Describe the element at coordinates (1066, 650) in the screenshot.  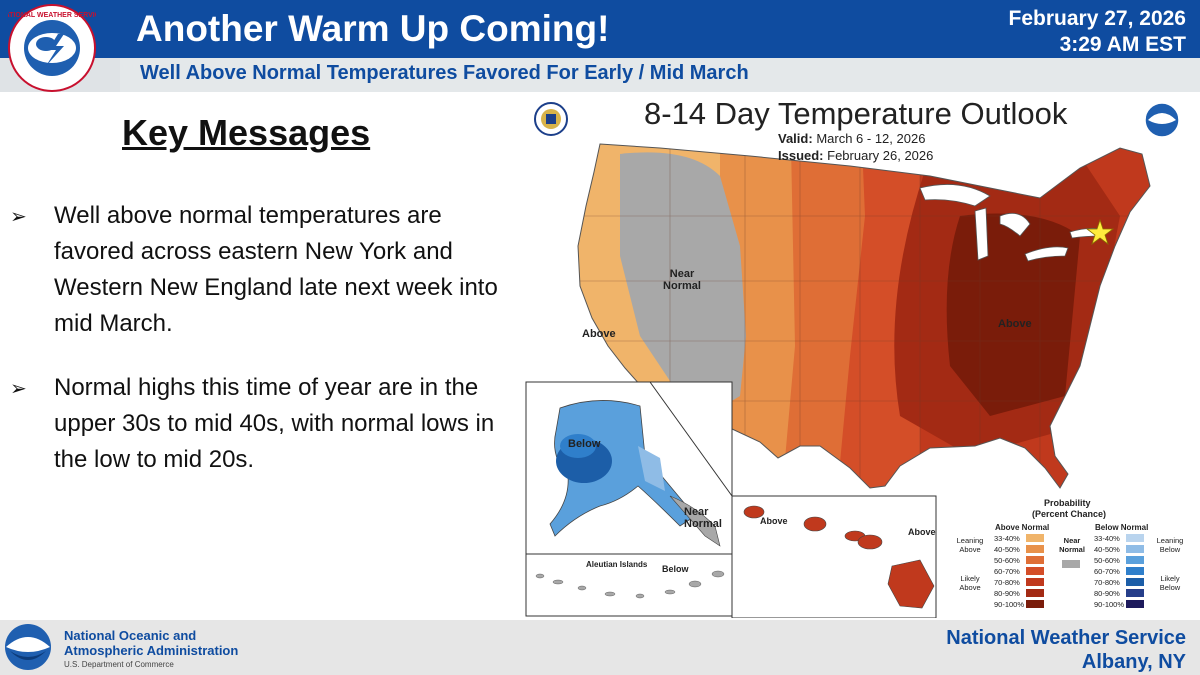
I see `nws-office: National Weather Service Albany, NY` at that location.